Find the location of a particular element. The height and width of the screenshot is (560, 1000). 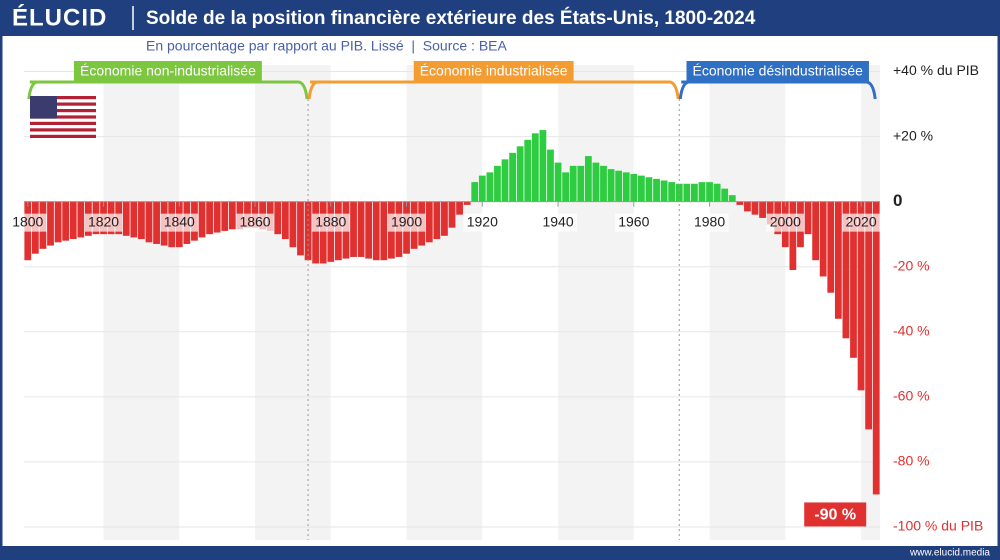

flag is located at coordinates (63, 117).